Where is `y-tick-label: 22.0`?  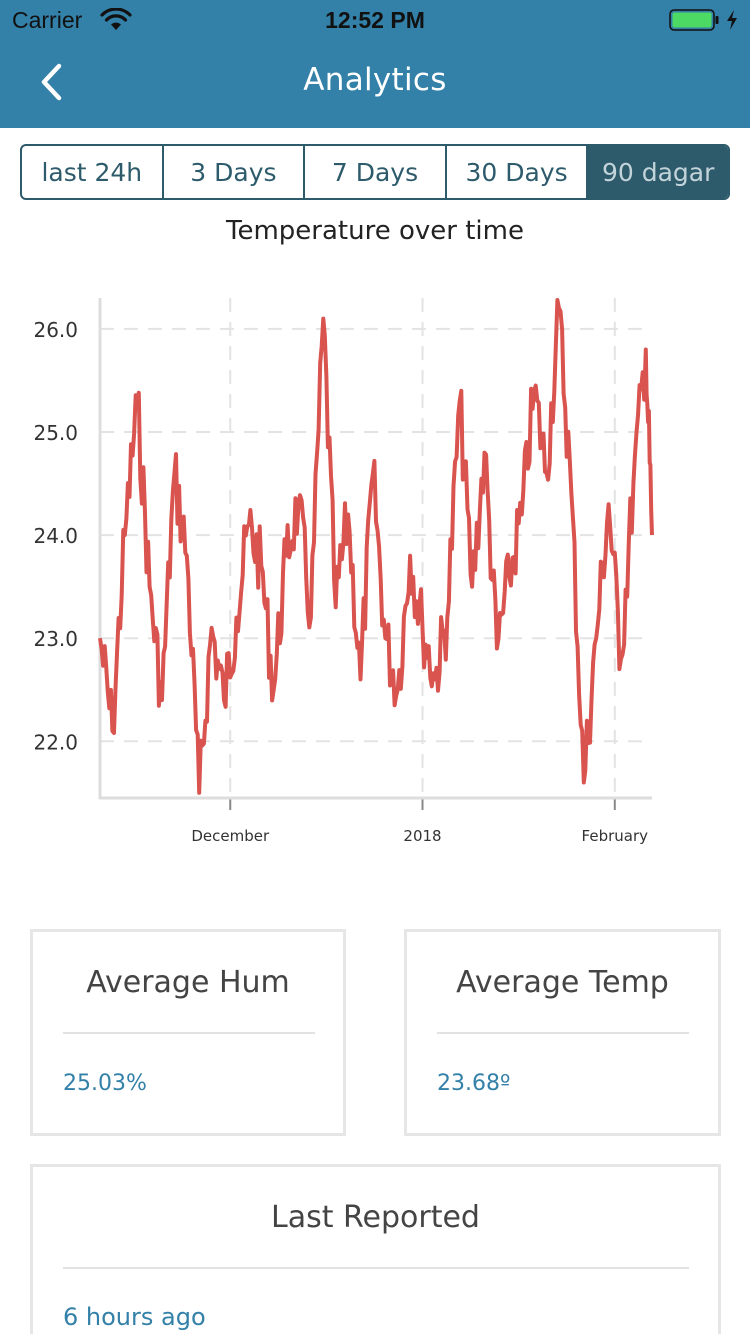
y-tick-label: 22.0 is located at coordinates (55, 742).